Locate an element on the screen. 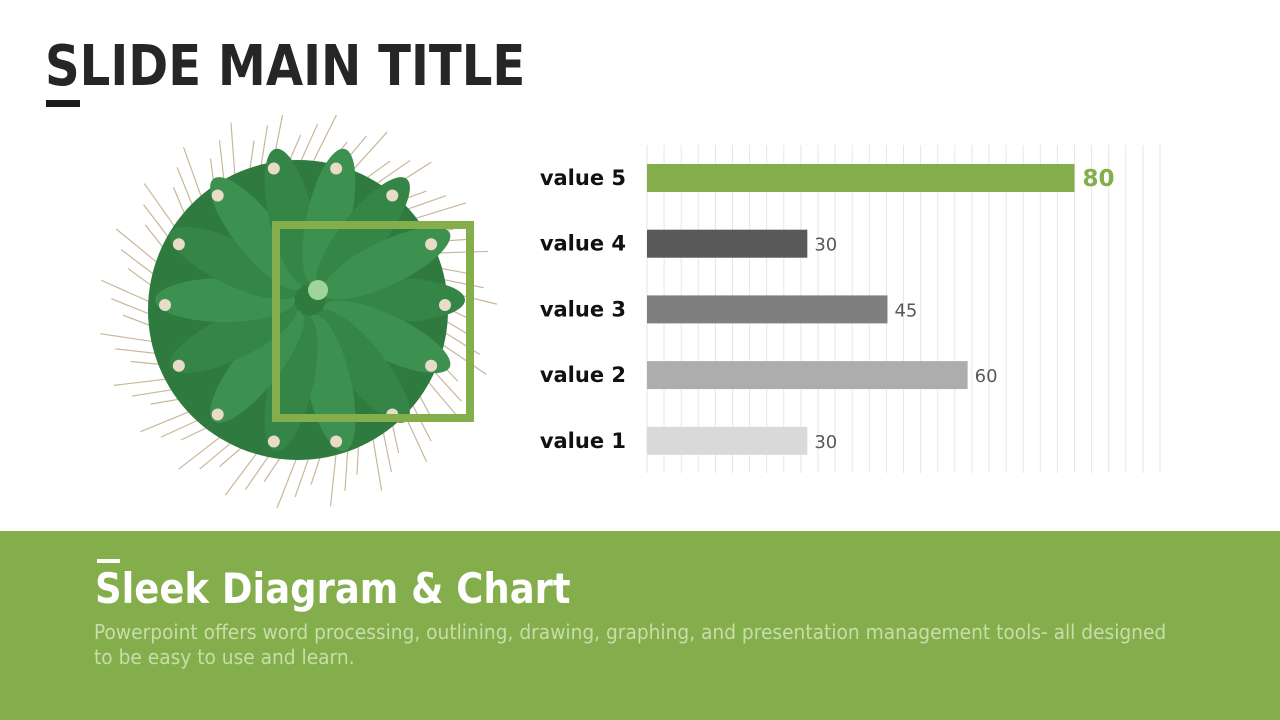 This screenshot has height=720, width=1280. category-label: value 4 is located at coordinates (583, 244).